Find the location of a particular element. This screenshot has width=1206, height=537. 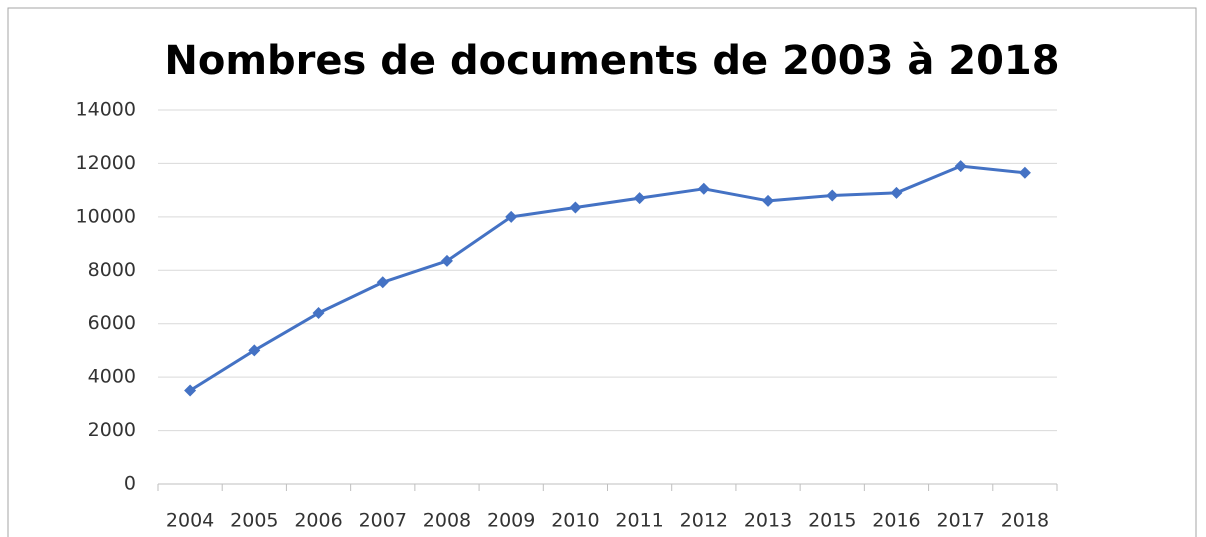

y-tick-label: 12000 is located at coordinates (106, 163).